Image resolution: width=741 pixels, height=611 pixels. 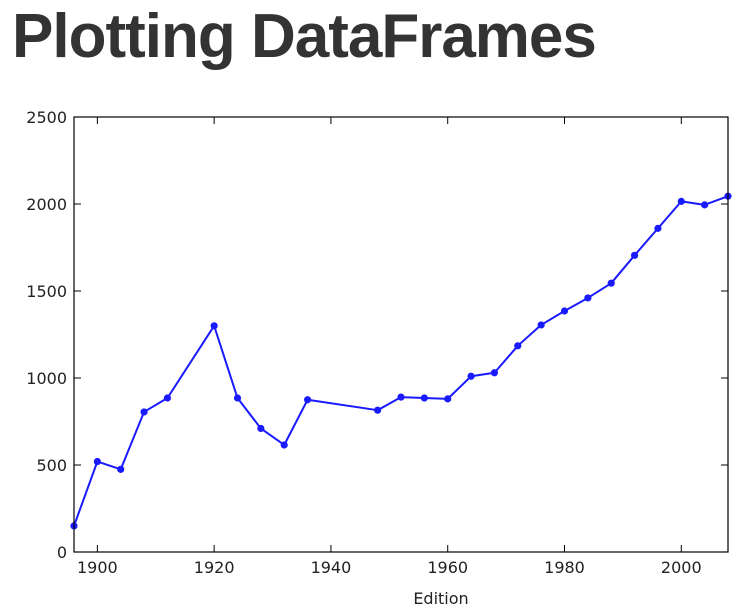 I want to click on x-tick-label: 2000, so click(x=681, y=567).